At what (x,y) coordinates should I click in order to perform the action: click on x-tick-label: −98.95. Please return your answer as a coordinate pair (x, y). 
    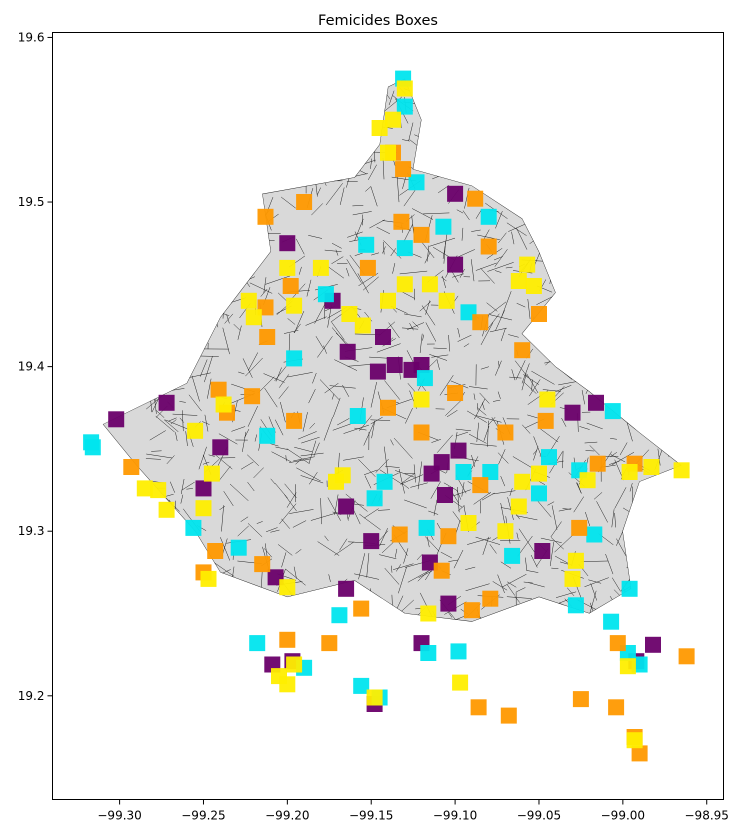
    Looking at the image, I should click on (707, 816).